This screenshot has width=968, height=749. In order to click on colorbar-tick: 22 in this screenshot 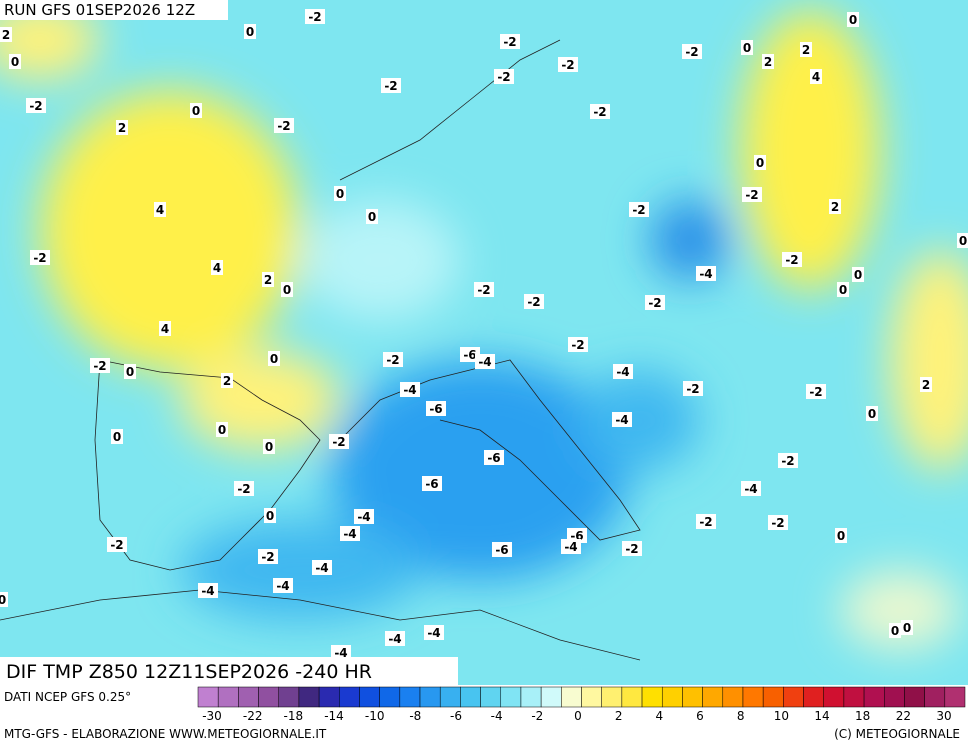, I will do `click(903, 716)`.